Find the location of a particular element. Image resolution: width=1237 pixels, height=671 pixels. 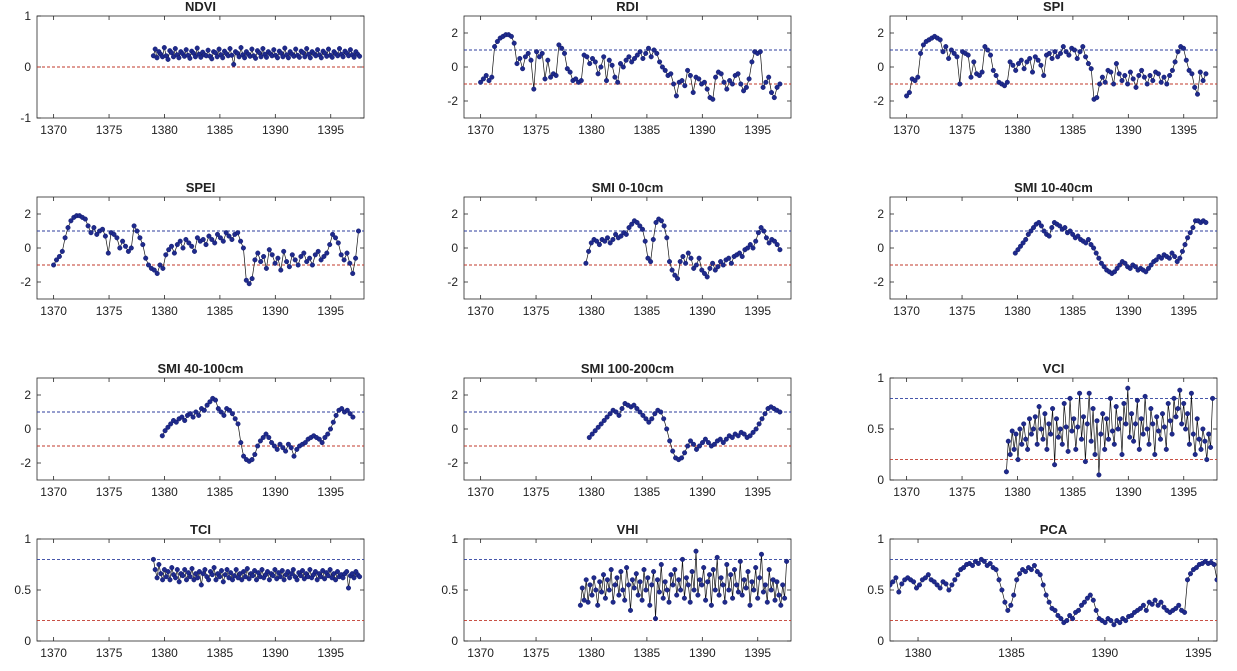

plot-area is located at coordinates (1053, 590).